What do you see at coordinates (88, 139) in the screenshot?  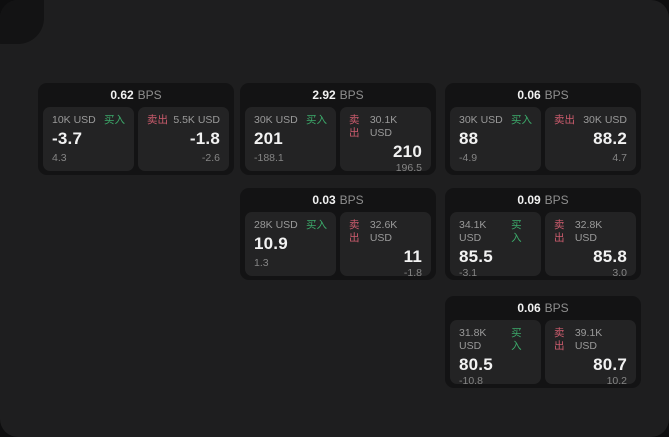 I see `buy-panel: 10K USD 买入 -3.7 4.3` at bounding box center [88, 139].